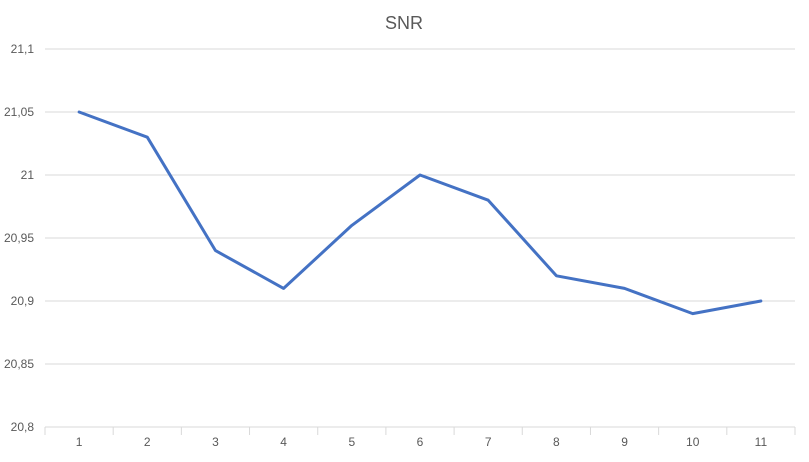 Image resolution: width=809 pixels, height=462 pixels. What do you see at coordinates (23, 301) in the screenshot?
I see `y-tick-label: 20,9` at bounding box center [23, 301].